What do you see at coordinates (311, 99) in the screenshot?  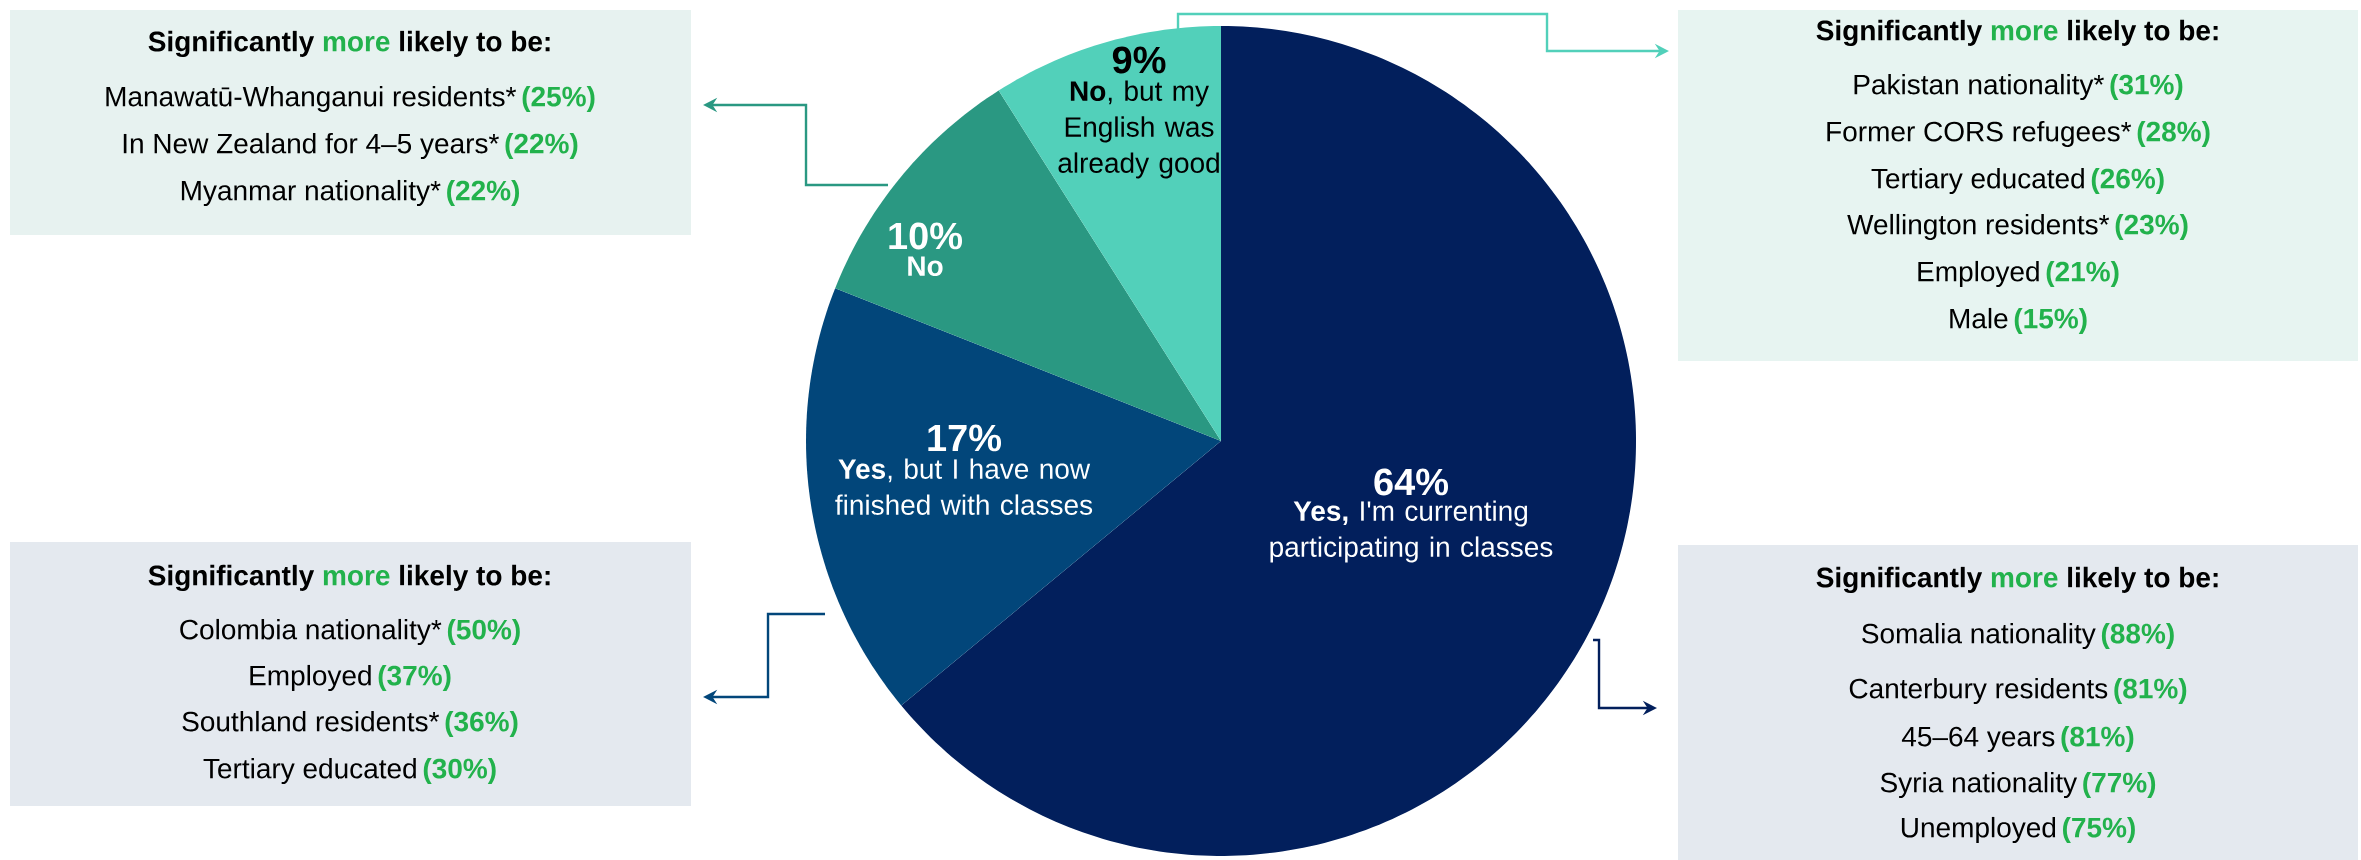 I see `text: Manawatū-Whanganui residents*` at bounding box center [311, 99].